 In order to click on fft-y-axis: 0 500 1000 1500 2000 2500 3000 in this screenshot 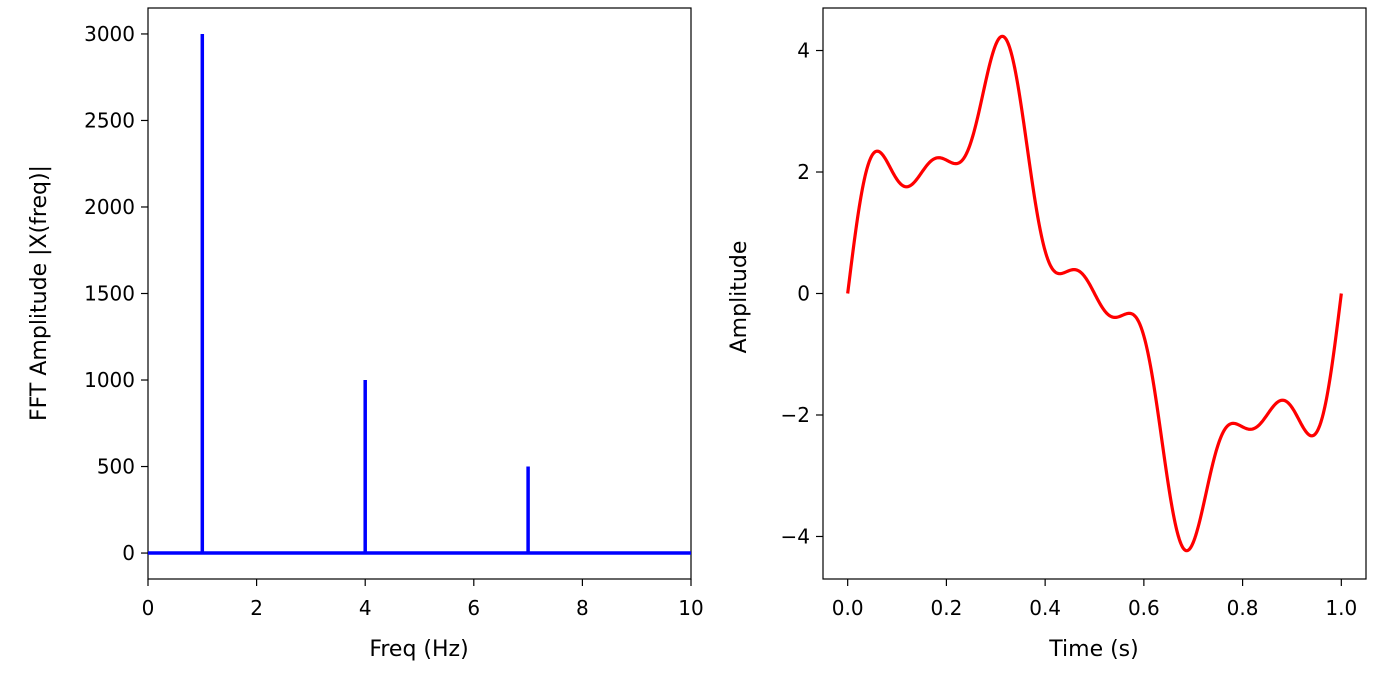, I will do `click(116, 293)`.